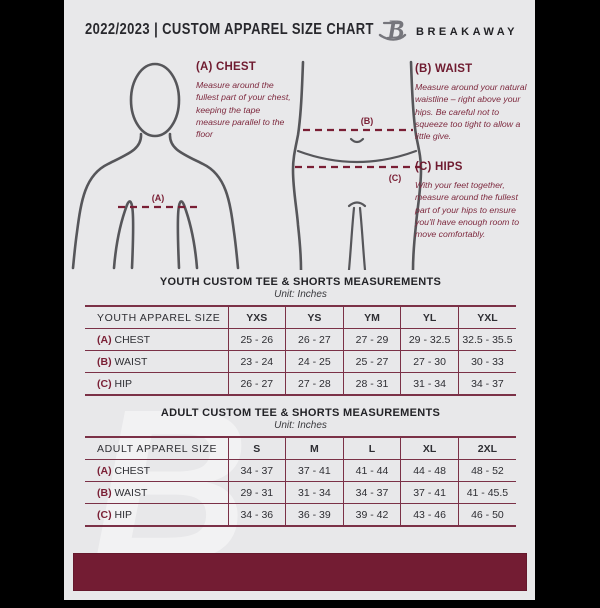 This screenshot has height=608, width=600. I want to click on table-cell: 44 - 48, so click(429, 470).